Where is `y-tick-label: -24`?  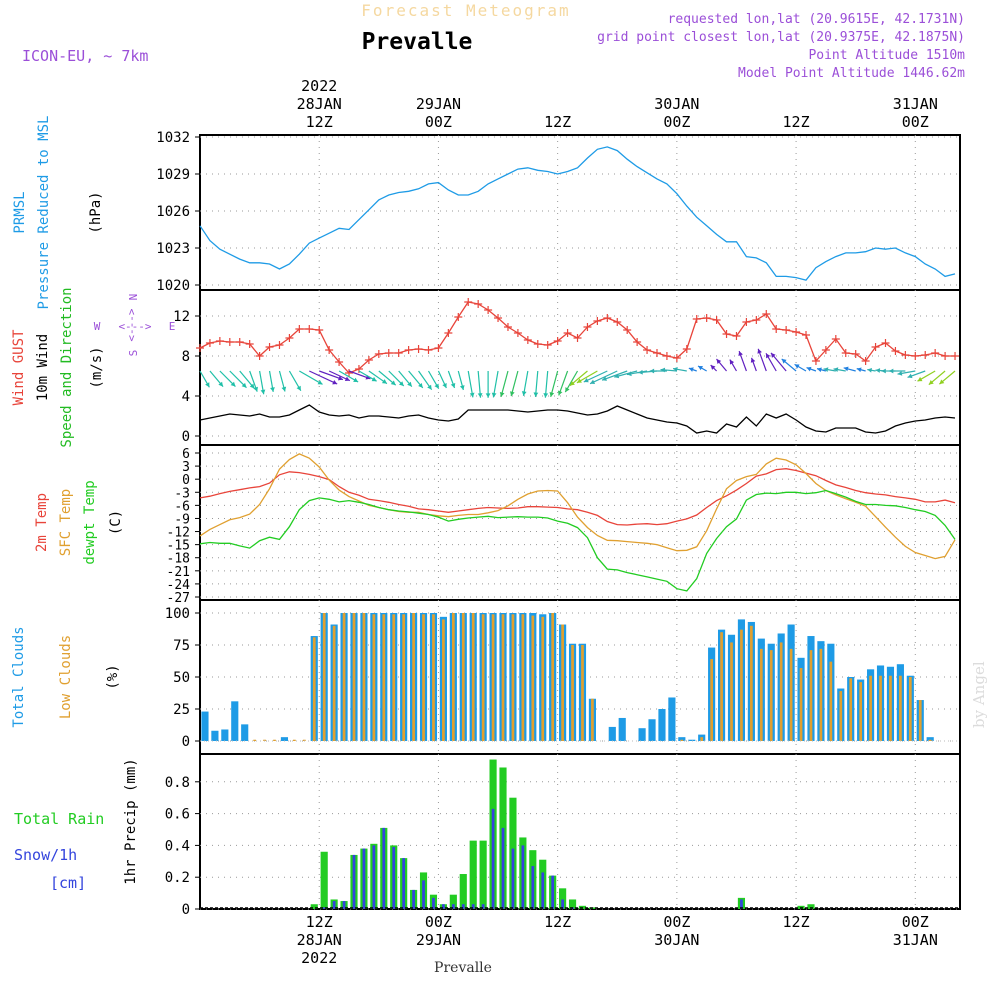
y-tick-label: -24 is located at coordinates (179, 585).